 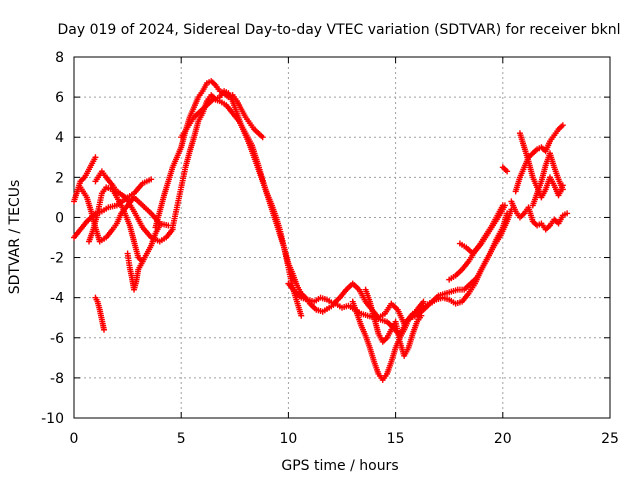 What do you see at coordinates (181, 439) in the screenshot?
I see `x-tick-label: 5` at bounding box center [181, 439].